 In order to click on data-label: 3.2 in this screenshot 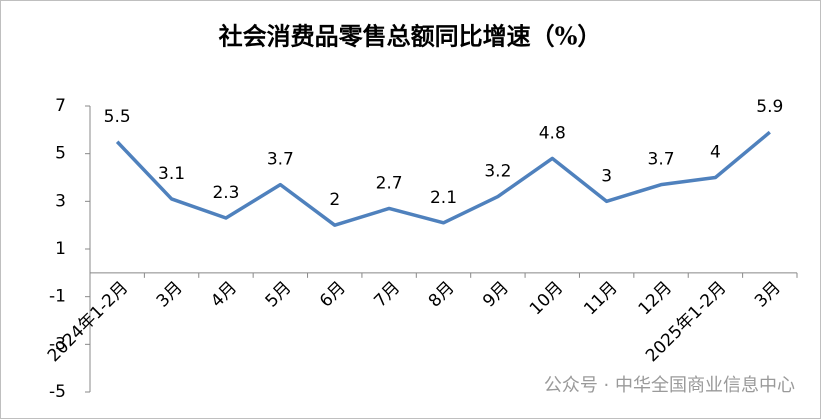, I will do `click(497, 172)`.